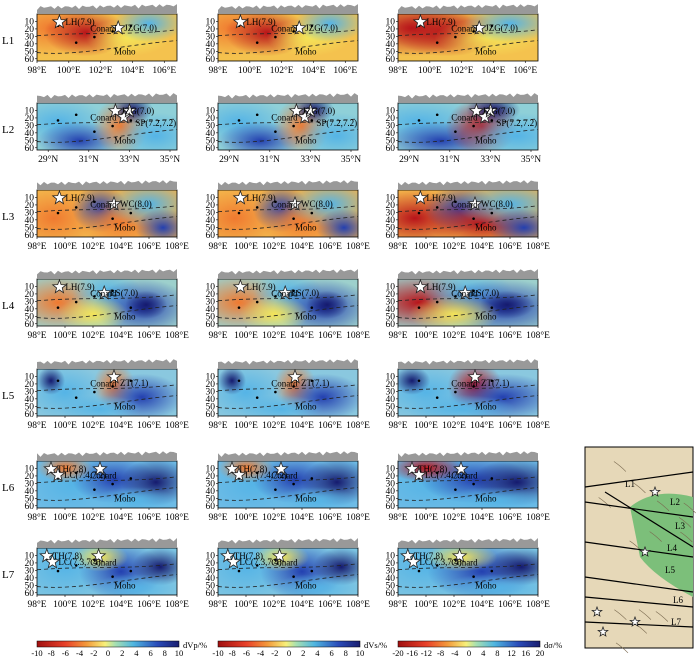 This screenshot has height=666, width=700. I want to click on colorbar-label: dVs/%, so click(375, 645).